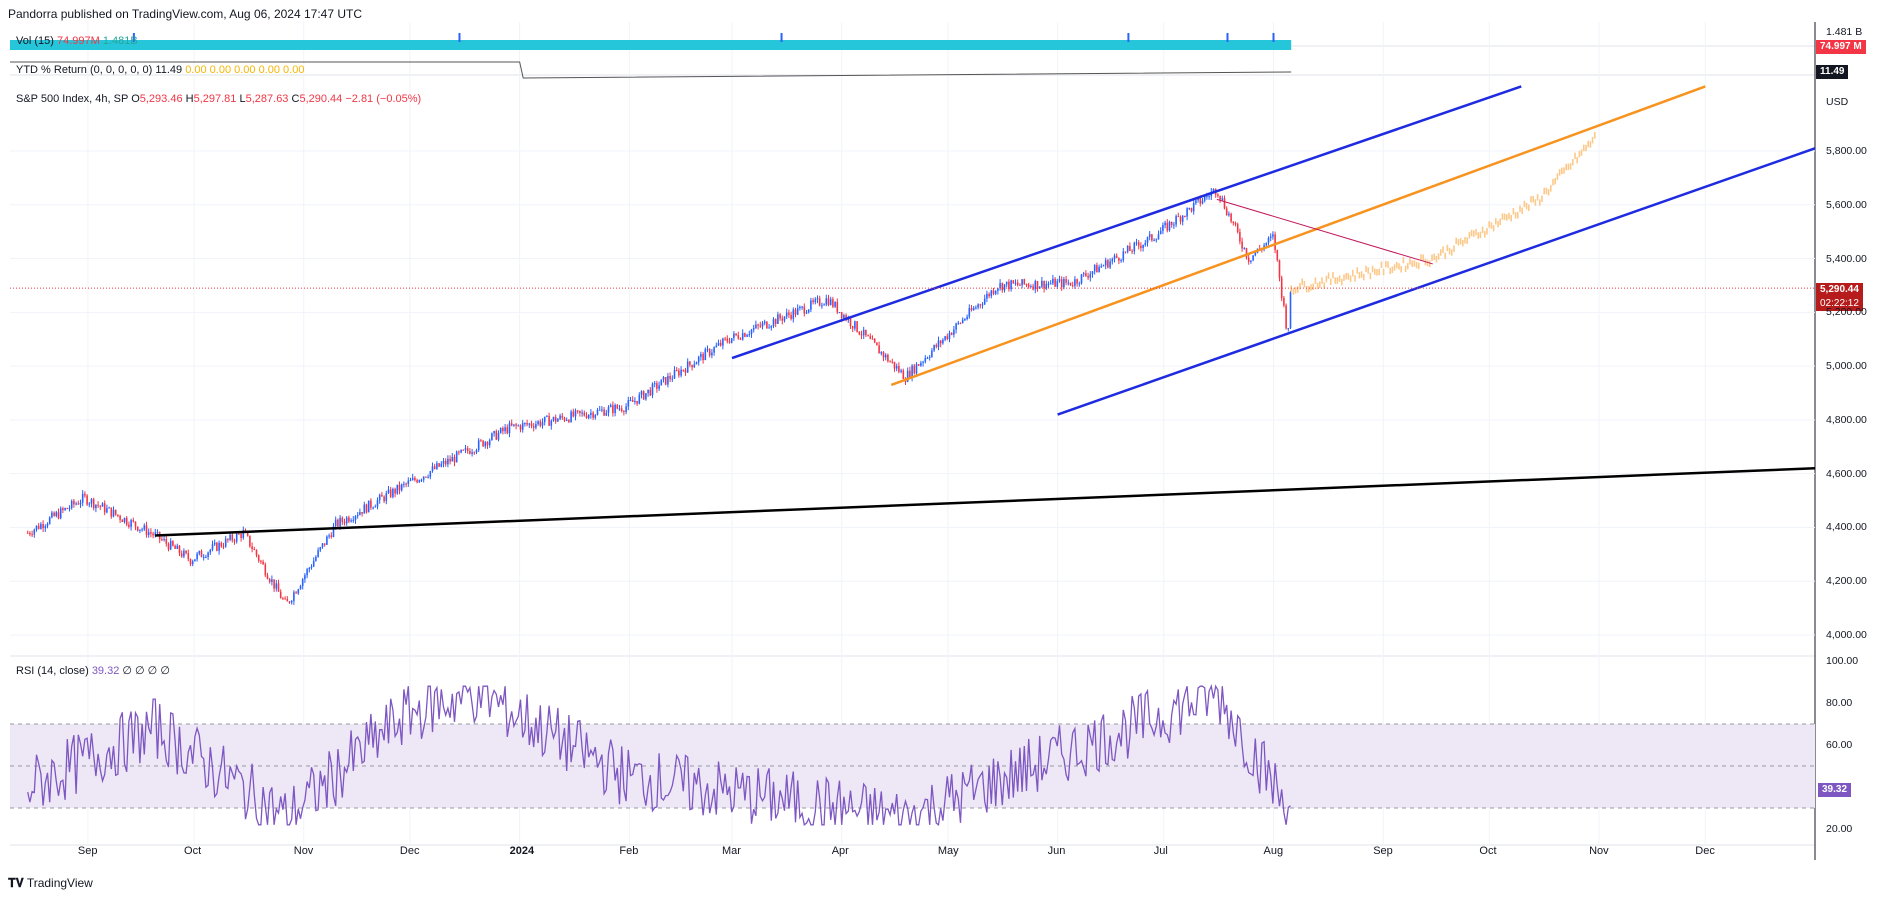 The height and width of the screenshot is (901, 1891). I want to click on rsi-tick-label: 20.00, so click(1839, 829).